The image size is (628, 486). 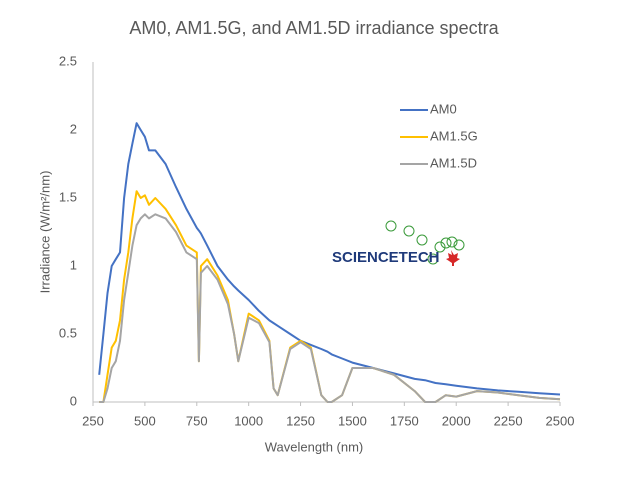 I want to click on x-tick-label: 2000, so click(x=456, y=420).